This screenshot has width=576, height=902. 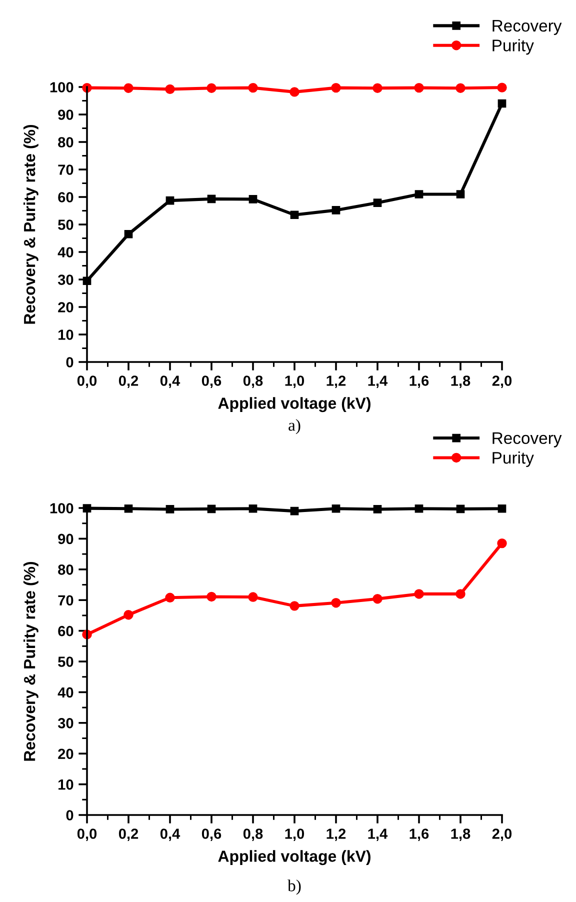 I want to click on text: a), so click(x=294, y=426).